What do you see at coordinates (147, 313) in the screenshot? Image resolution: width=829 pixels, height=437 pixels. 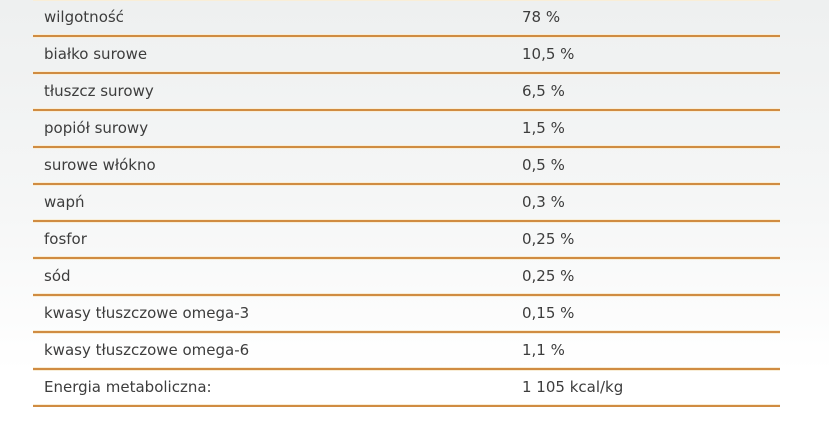 I see `row-label: kwasy tłuszczowe omega-3` at bounding box center [147, 313].